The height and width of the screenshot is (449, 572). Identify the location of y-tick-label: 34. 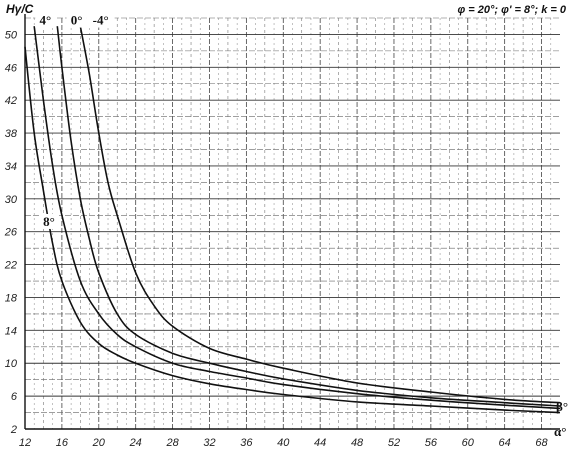
(11, 167).